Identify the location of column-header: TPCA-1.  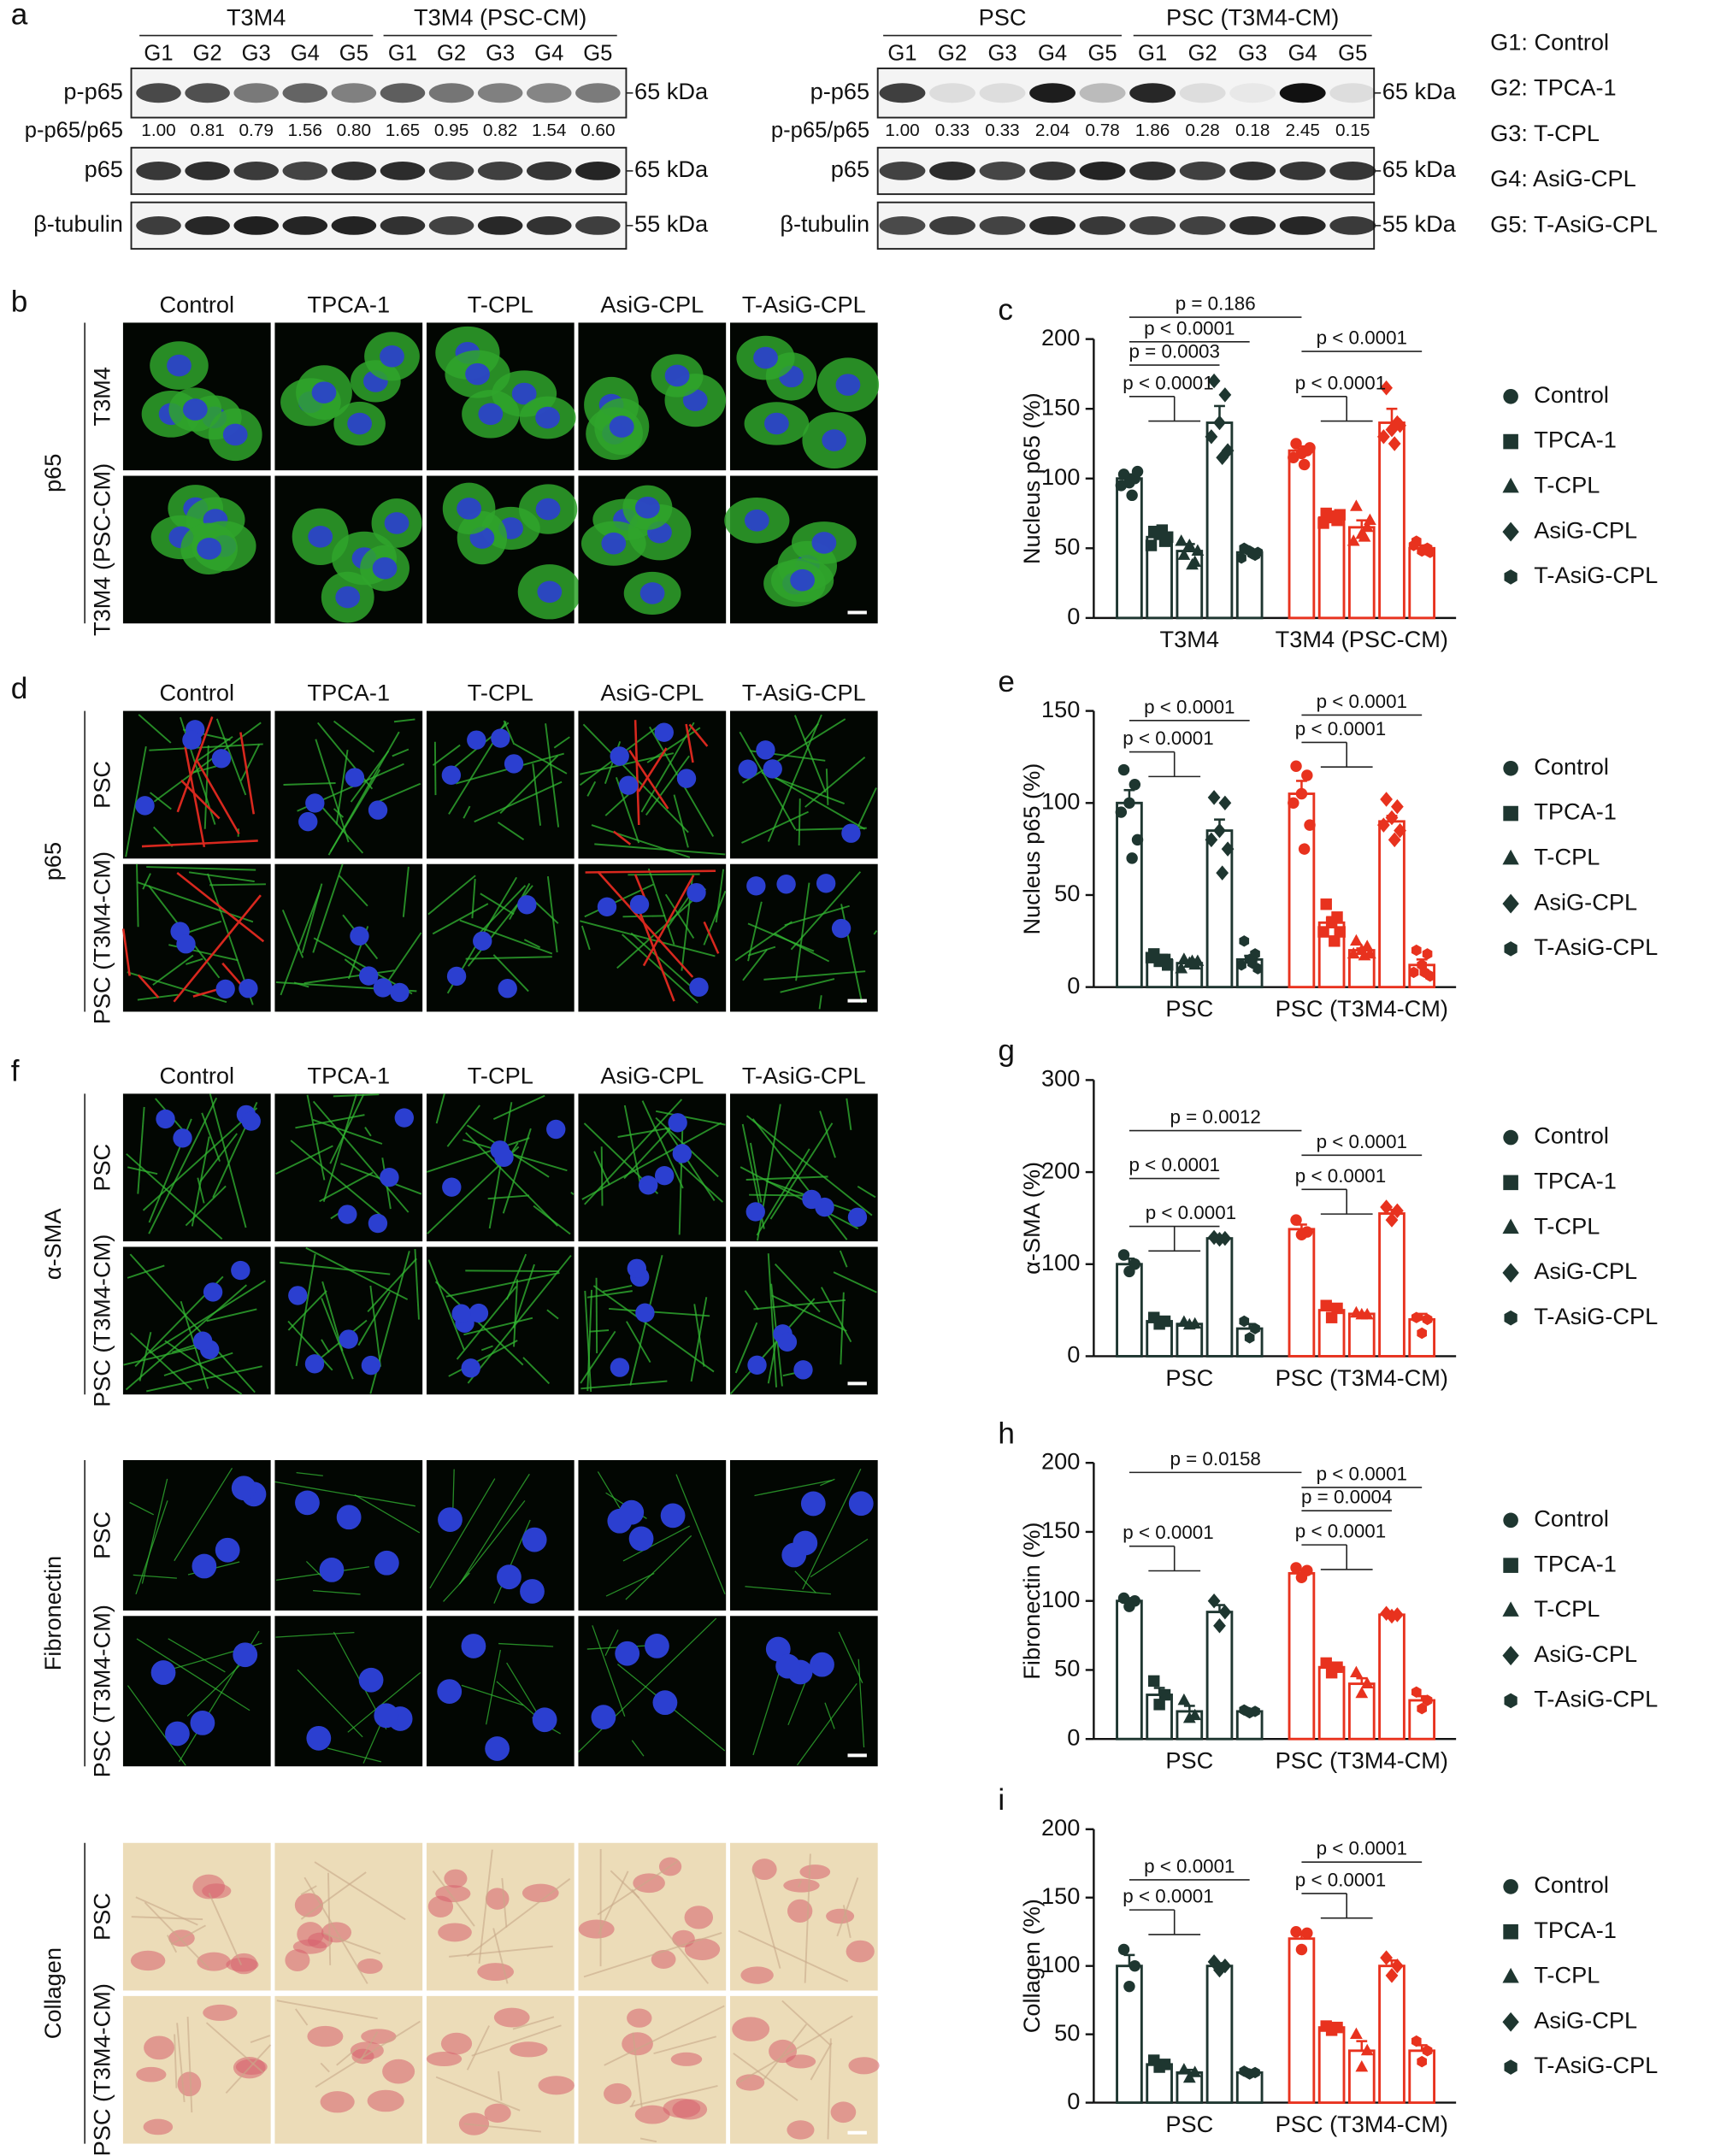
(348, 1075).